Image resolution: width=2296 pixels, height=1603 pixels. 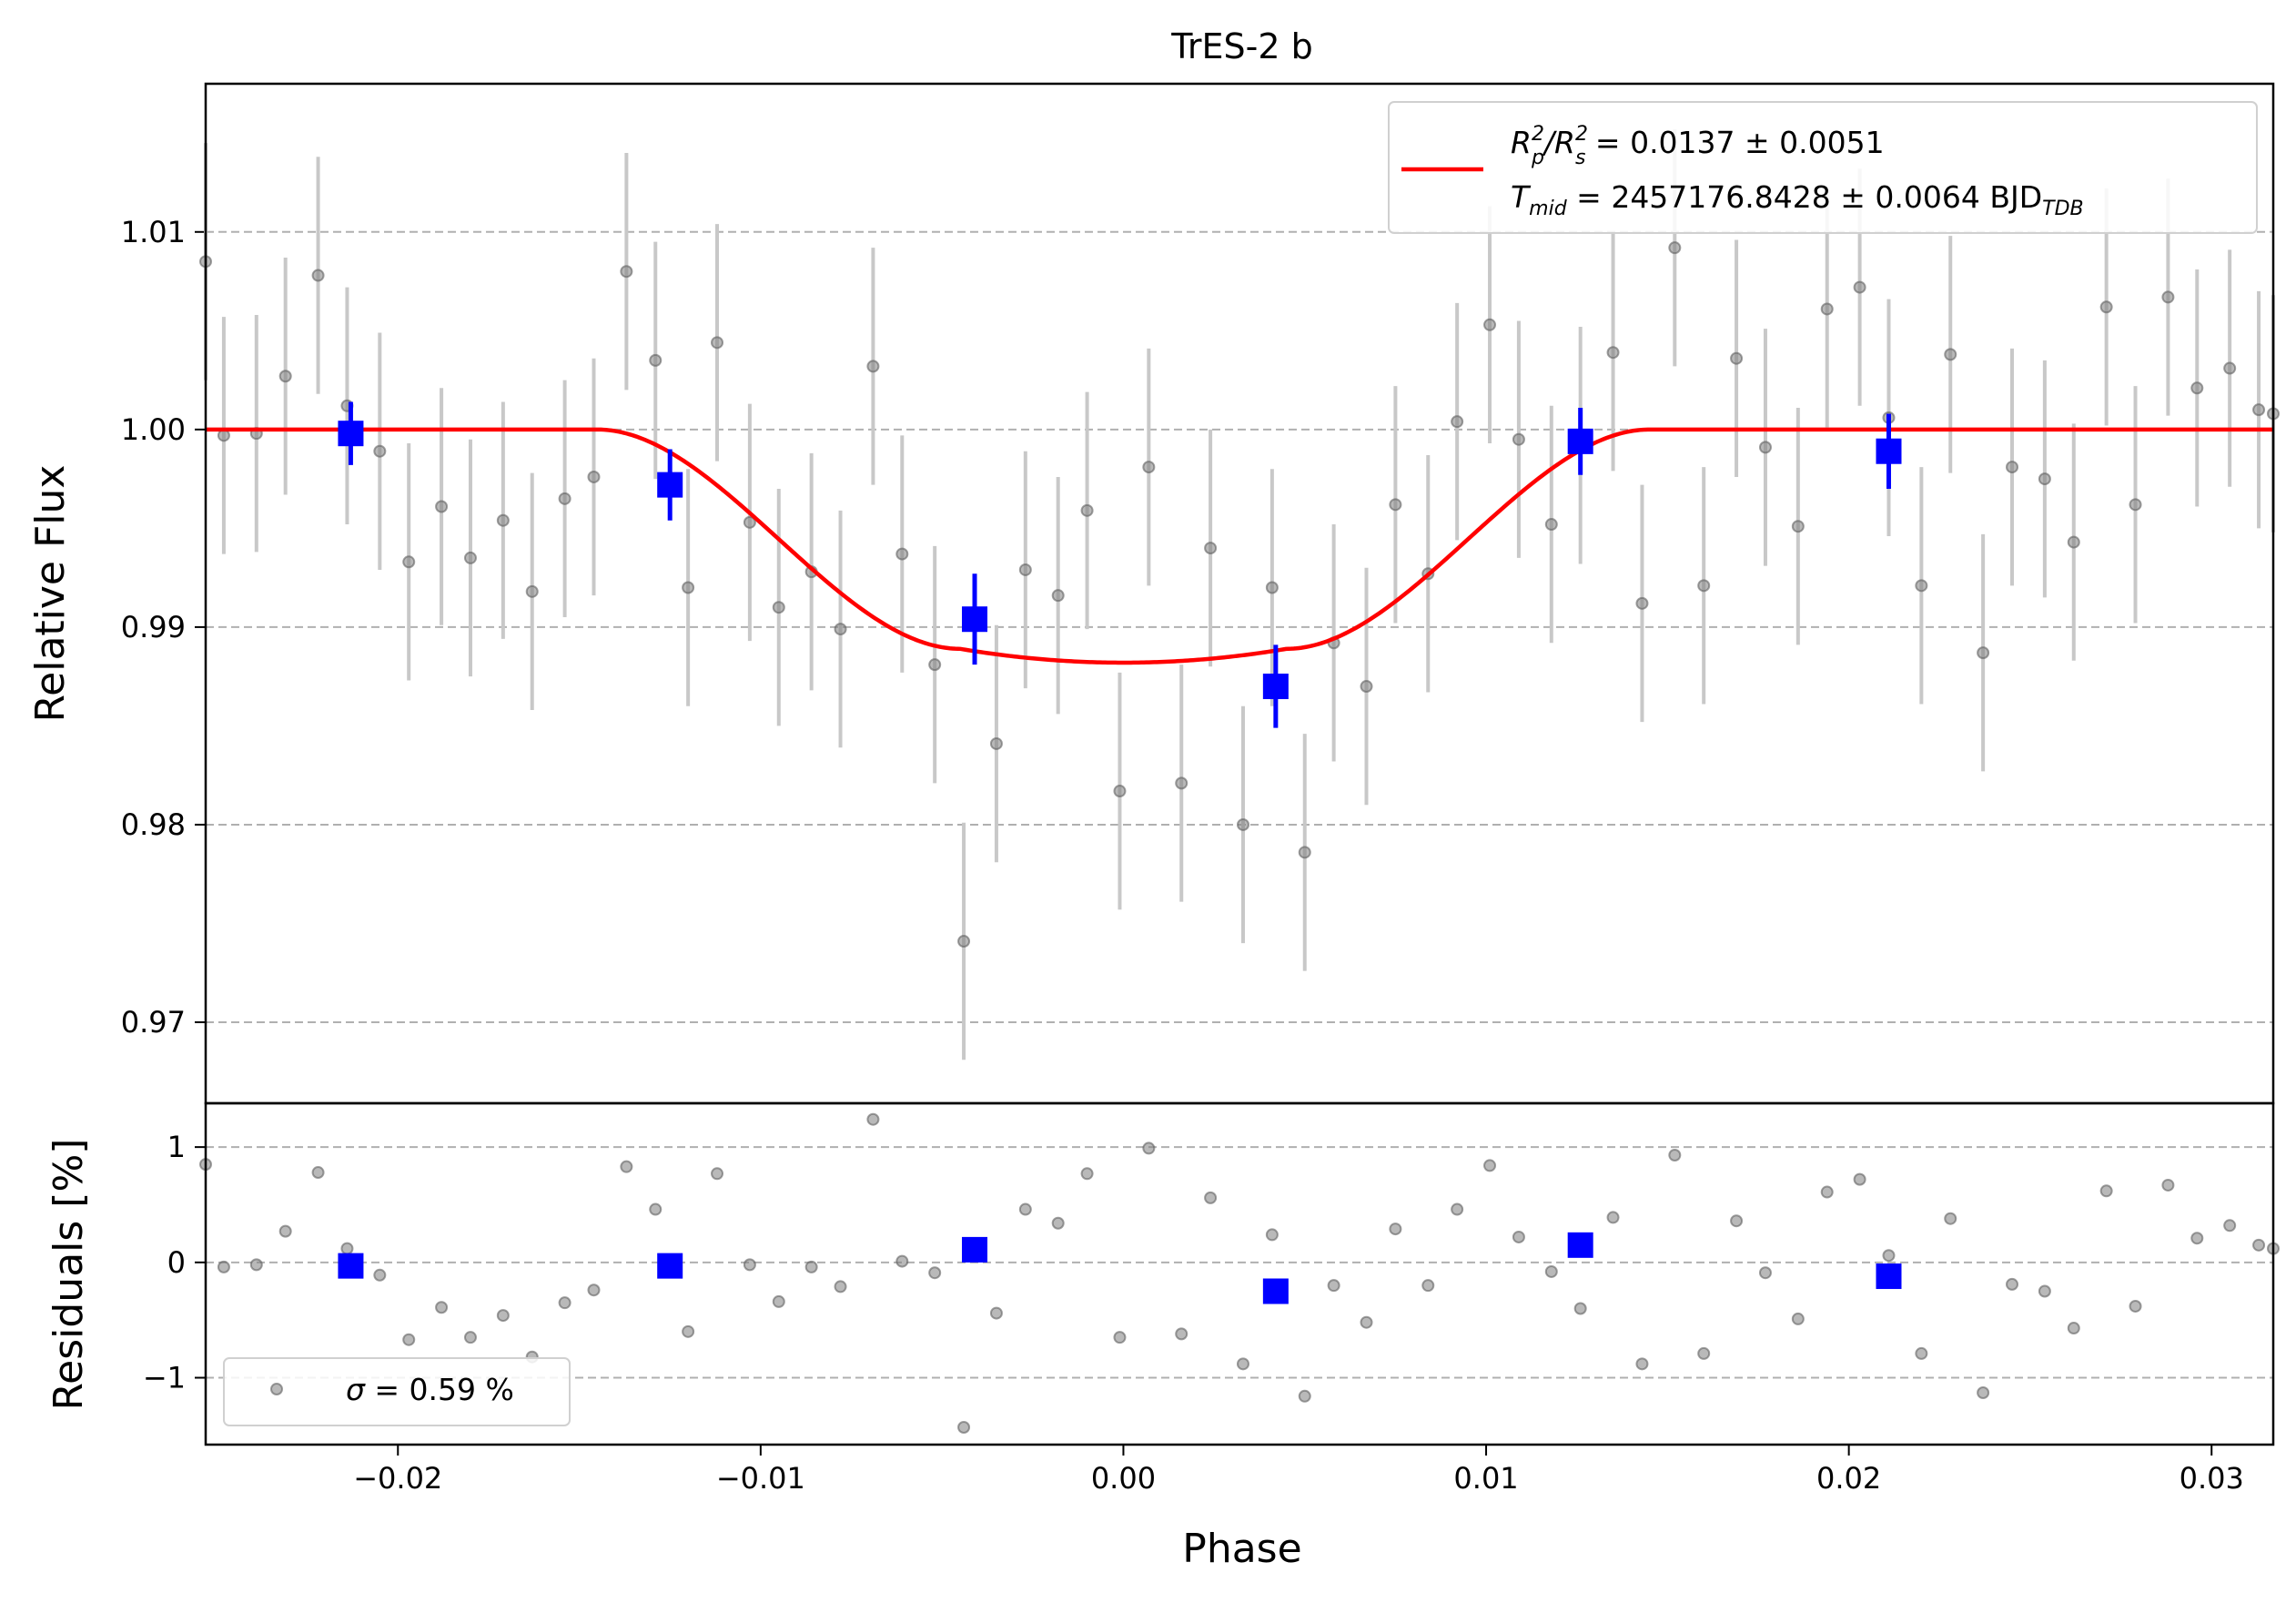 I want to click on sigma-legend: σ = 0.59 %, so click(x=397, y=1391).